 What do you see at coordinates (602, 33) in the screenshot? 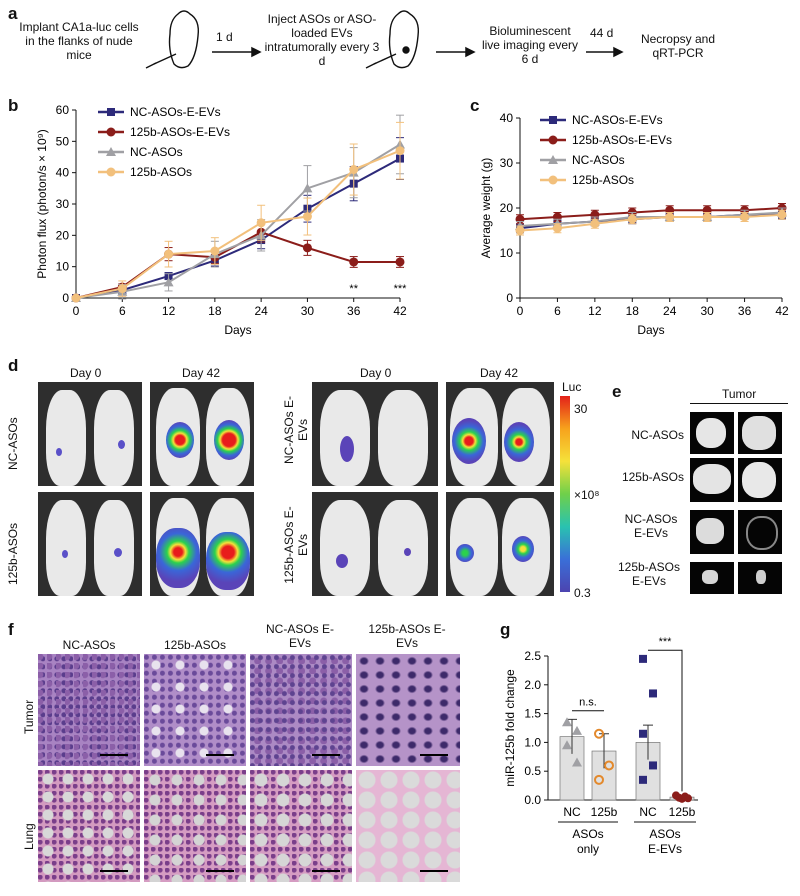
I see `arrow-label-44d: 44 d` at bounding box center [602, 33].